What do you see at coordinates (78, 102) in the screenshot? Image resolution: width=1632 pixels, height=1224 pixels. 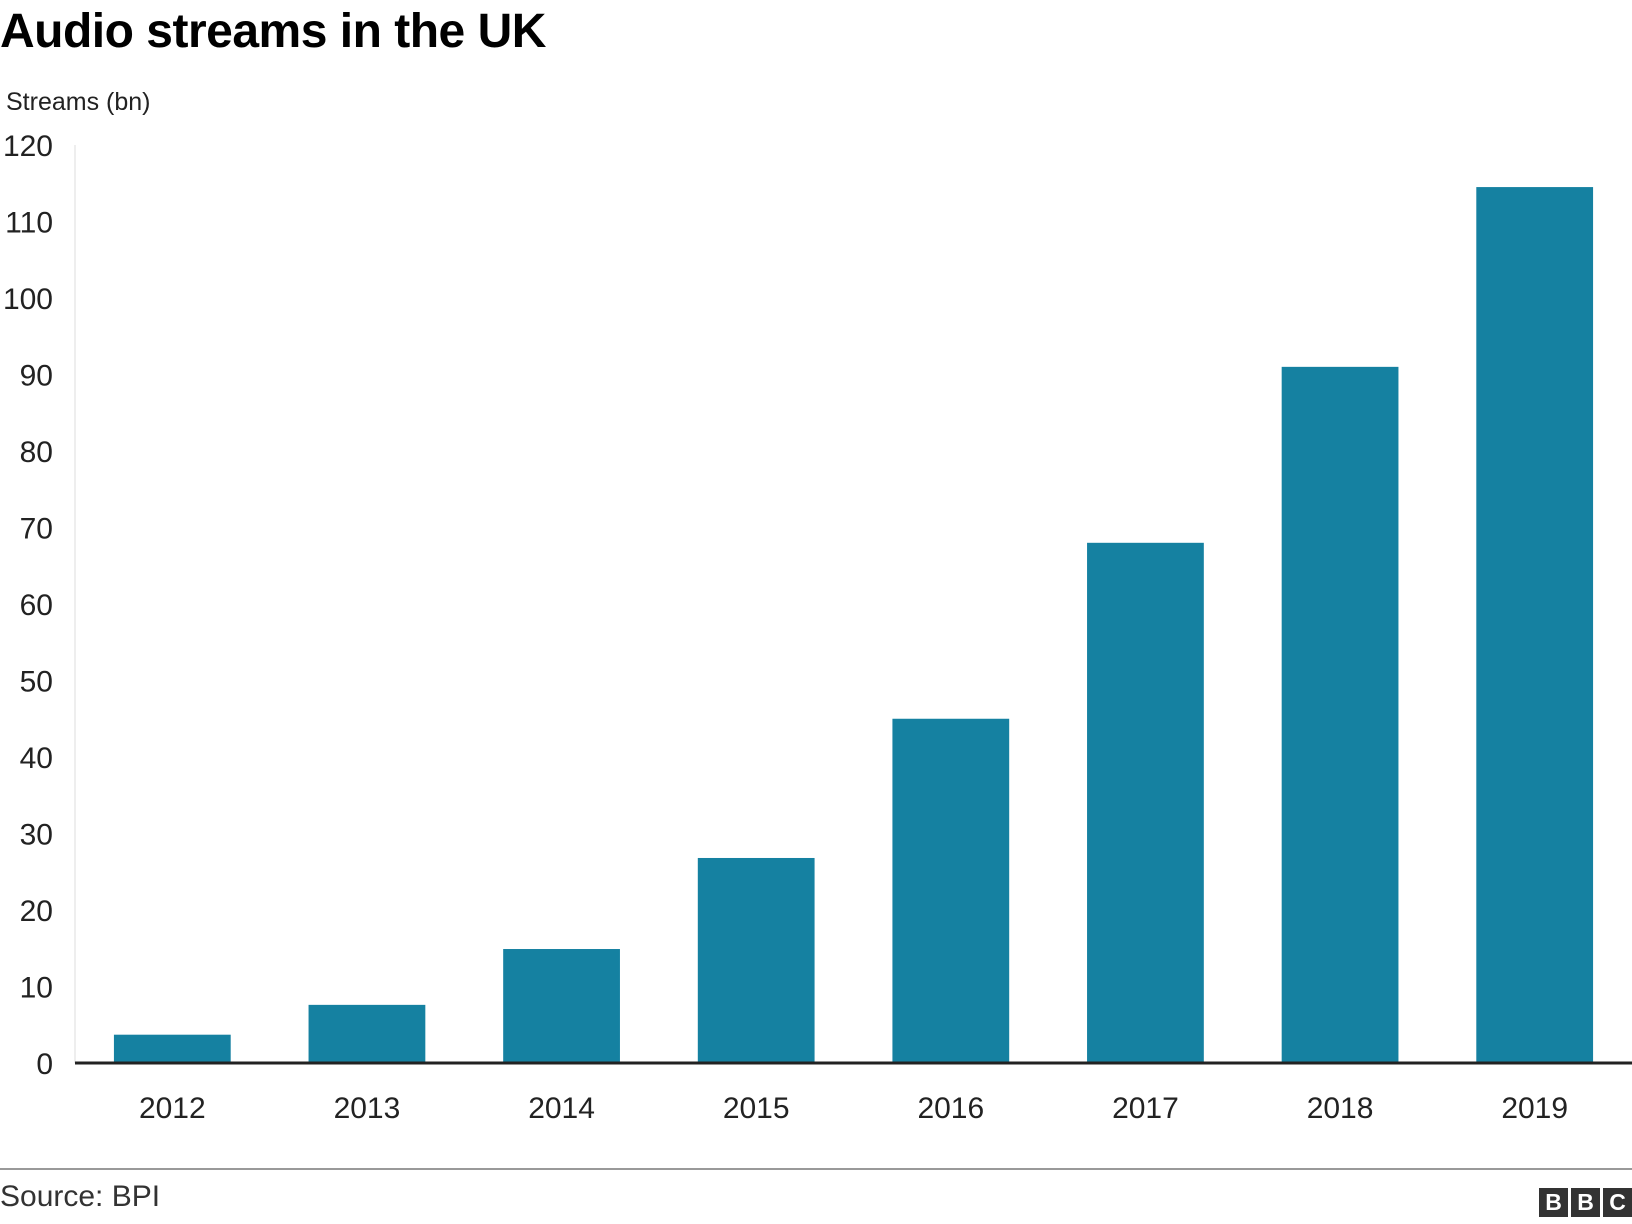 I see `y-axis-label: Streams (bn)` at bounding box center [78, 102].